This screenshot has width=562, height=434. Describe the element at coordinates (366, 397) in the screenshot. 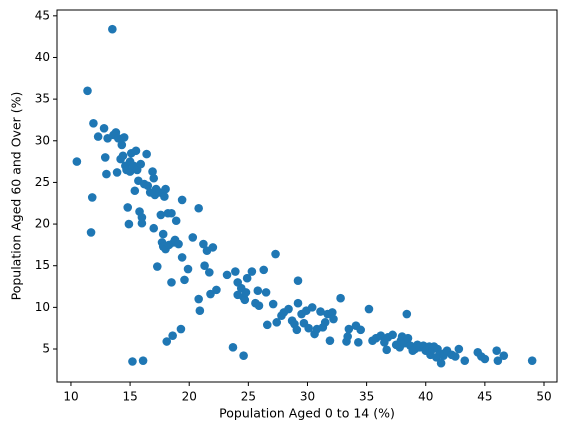

I see `x-tick-label: 35` at that location.